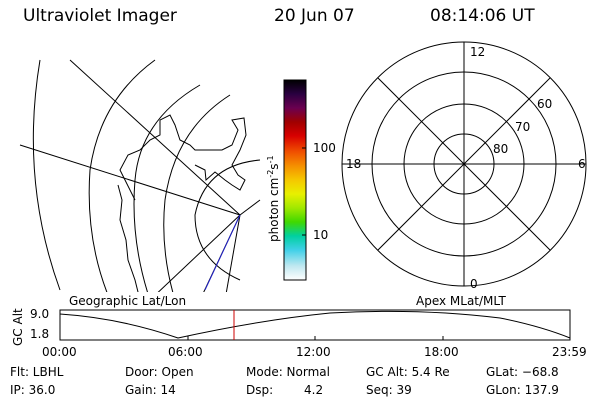  What do you see at coordinates (128, 301) in the screenshot?
I see `geographic-map-label: Geographic Lat/Lon` at bounding box center [128, 301].